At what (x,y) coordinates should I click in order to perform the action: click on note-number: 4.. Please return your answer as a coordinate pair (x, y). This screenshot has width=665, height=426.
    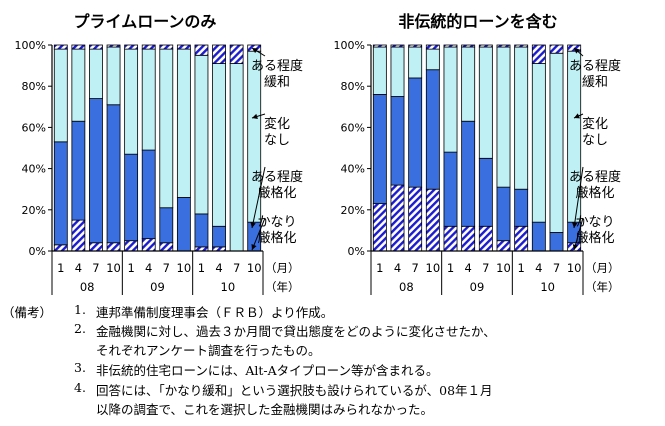
    Looking at the image, I should click on (80, 387).